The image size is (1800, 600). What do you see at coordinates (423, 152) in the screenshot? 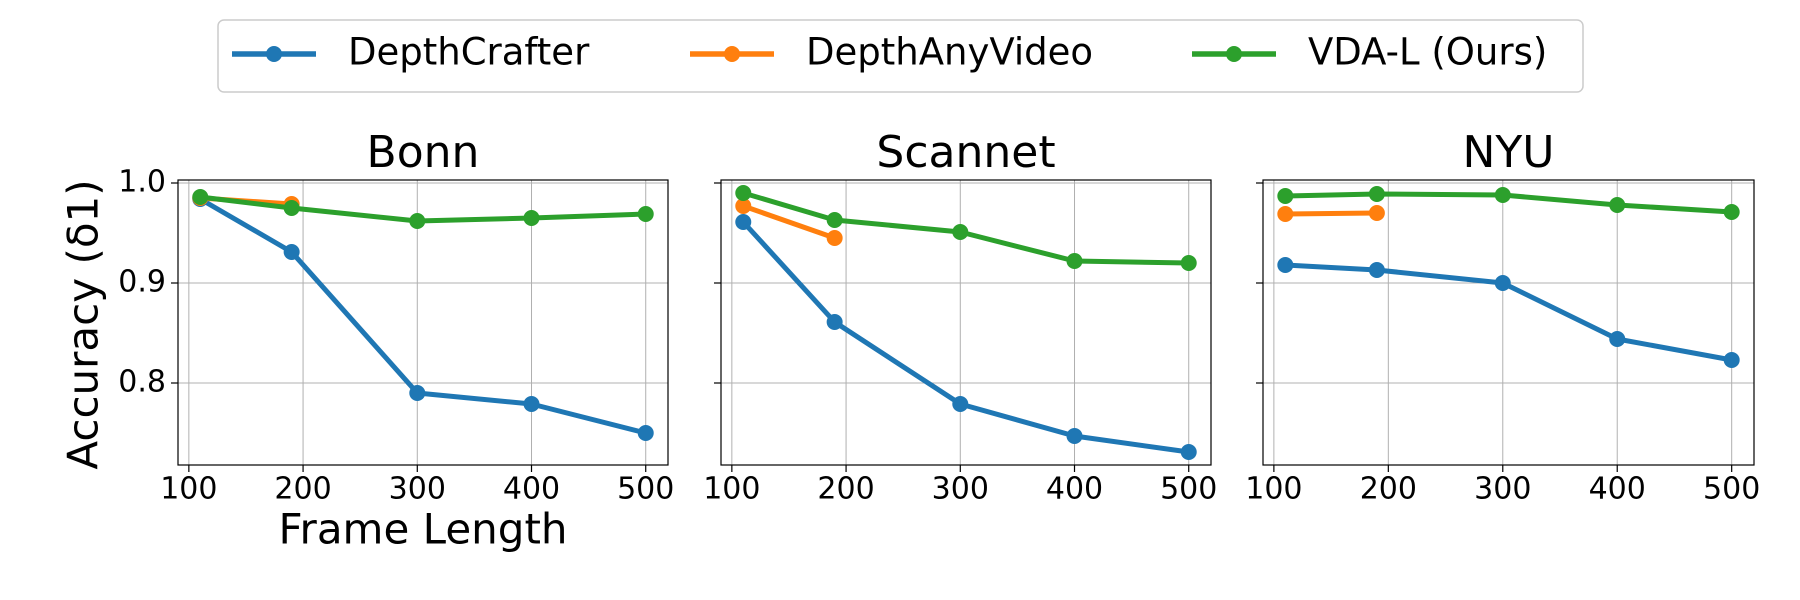
I see `subplot-title: Bonn` at bounding box center [423, 152].